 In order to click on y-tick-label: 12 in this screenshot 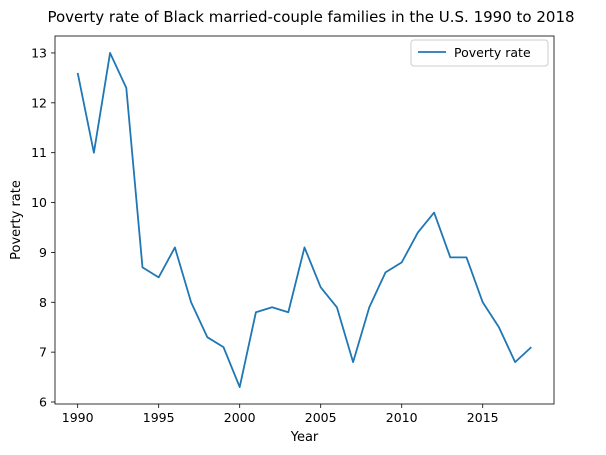, I will do `click(39, 102)`.